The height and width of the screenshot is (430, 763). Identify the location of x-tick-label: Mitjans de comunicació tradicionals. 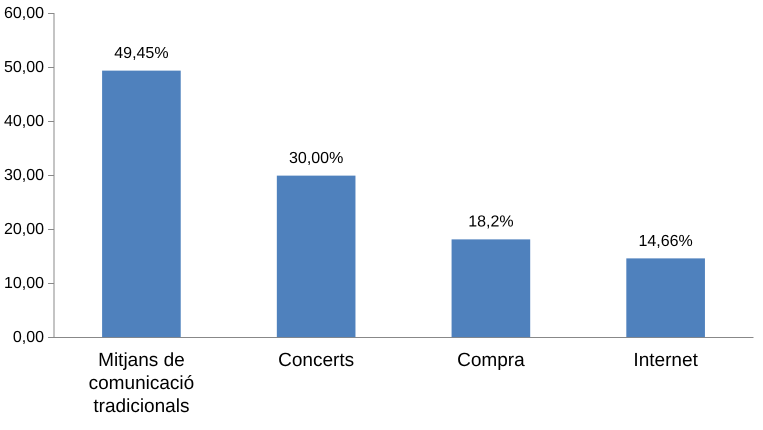
(141, 383).